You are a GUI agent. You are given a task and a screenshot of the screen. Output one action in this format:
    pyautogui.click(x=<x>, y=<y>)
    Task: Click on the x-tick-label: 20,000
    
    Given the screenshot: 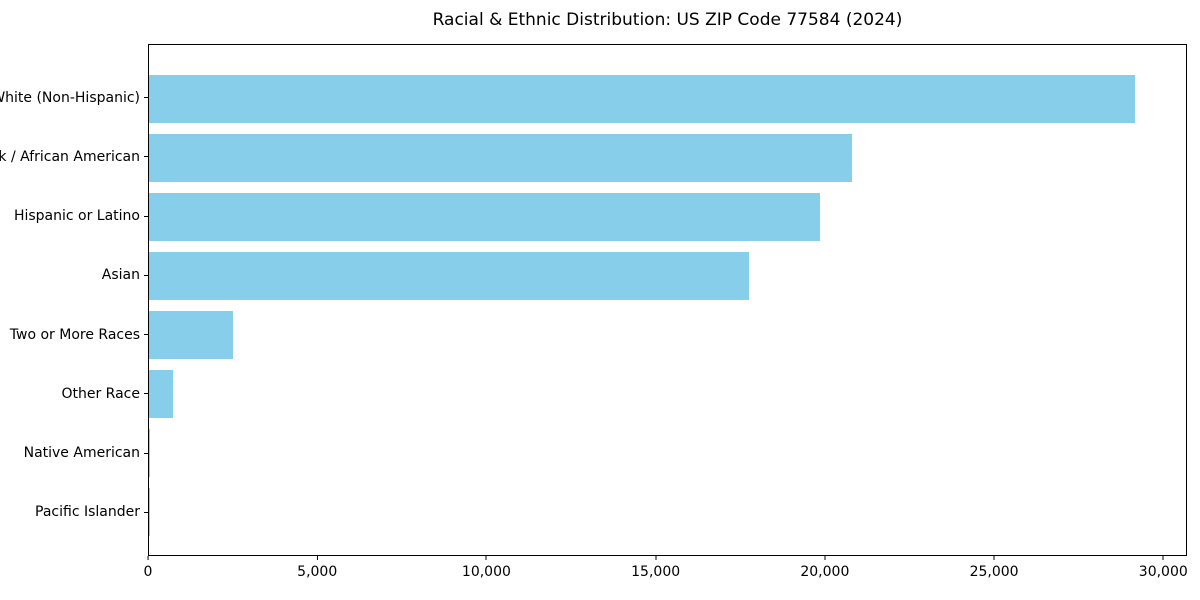 What is the action you would take?
    pyautogui.click(x=825, y=572)
    